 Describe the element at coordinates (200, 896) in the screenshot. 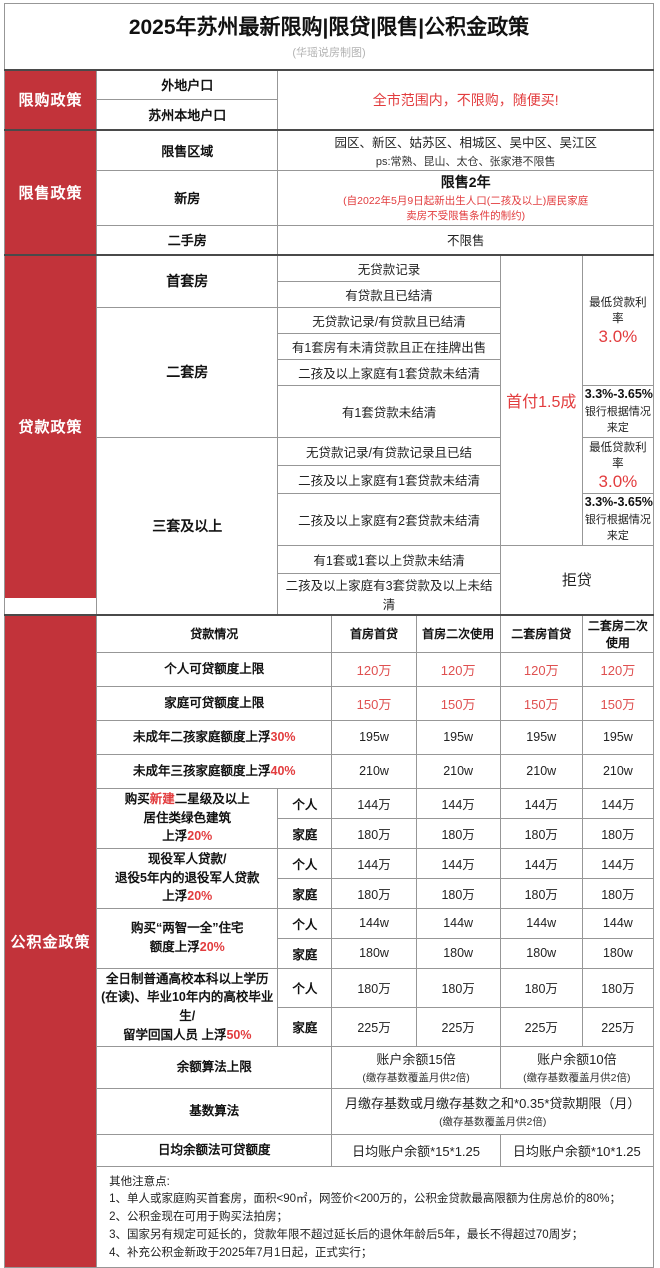

I see `military-l3b: 20%` at that location.